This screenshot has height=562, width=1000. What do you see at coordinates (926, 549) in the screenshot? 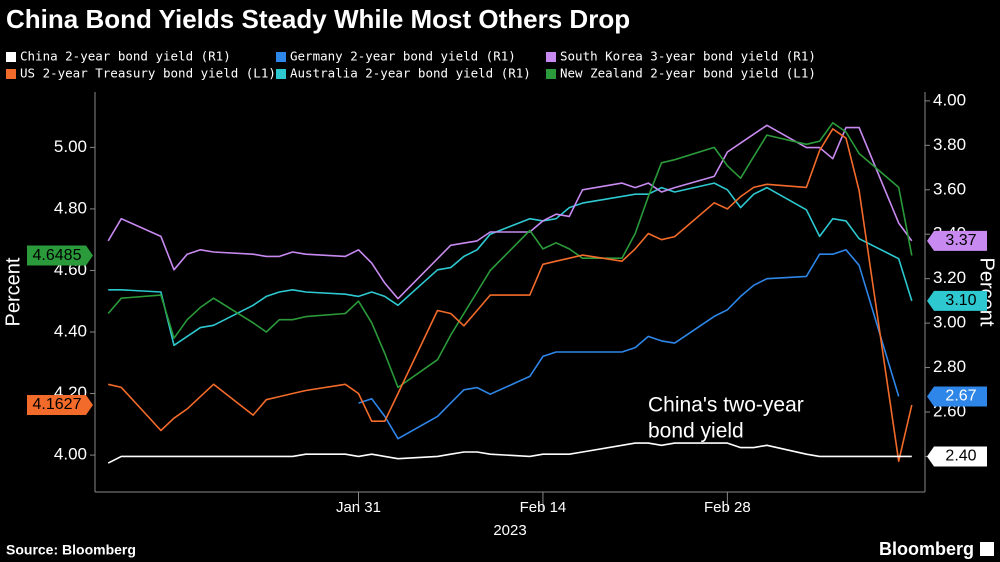
I see `brand: Bloomberg` at bounding box center [926, 549].